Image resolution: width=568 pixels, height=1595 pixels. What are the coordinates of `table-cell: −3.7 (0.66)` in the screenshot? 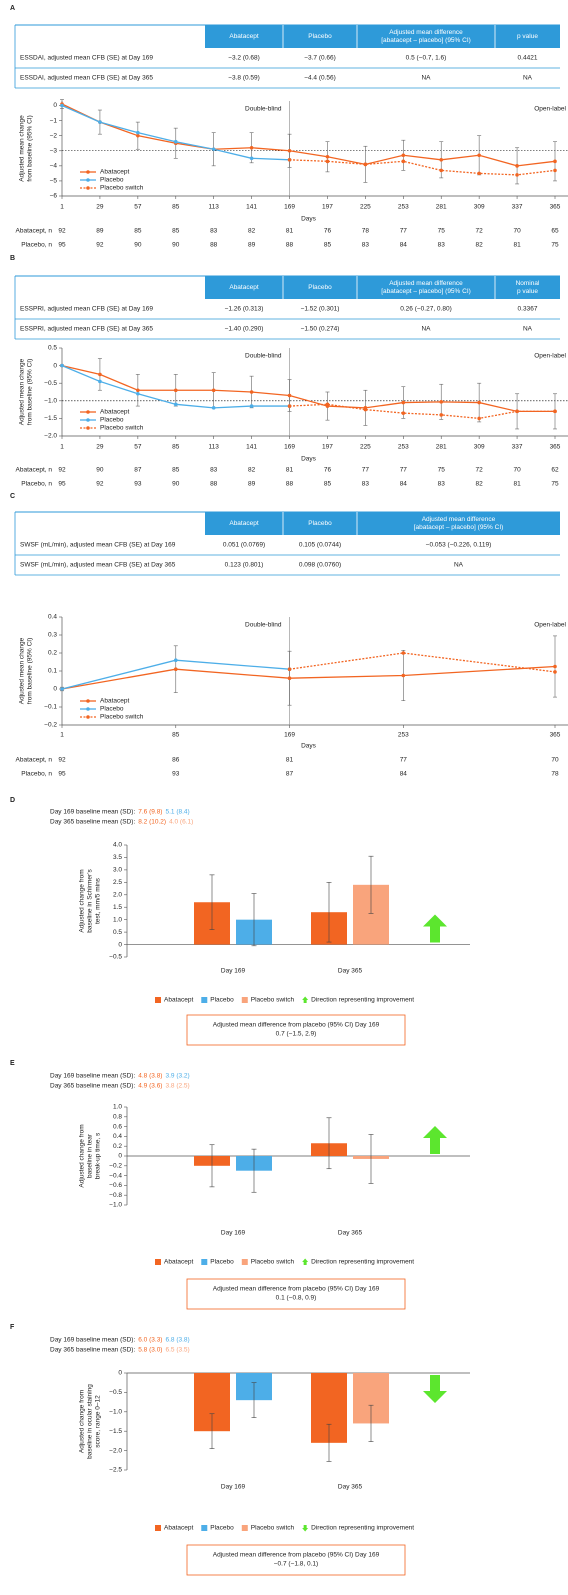 It's located at (320, 58).